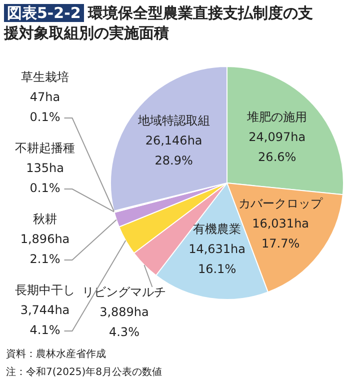  I want to click on data-label: 3,889ha 4.3%, so click(124, 322).